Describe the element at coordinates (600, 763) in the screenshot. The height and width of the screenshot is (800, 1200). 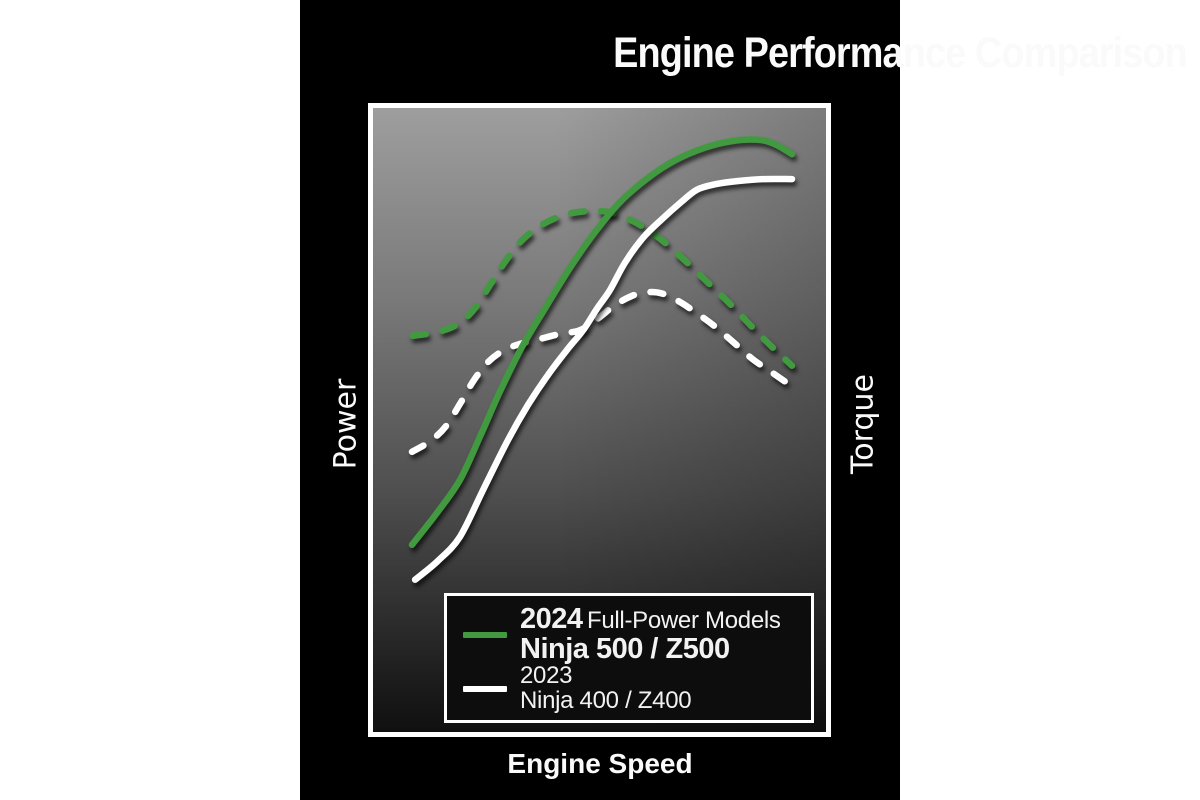
I see `x-axis-label: Engine Speed` at that location.